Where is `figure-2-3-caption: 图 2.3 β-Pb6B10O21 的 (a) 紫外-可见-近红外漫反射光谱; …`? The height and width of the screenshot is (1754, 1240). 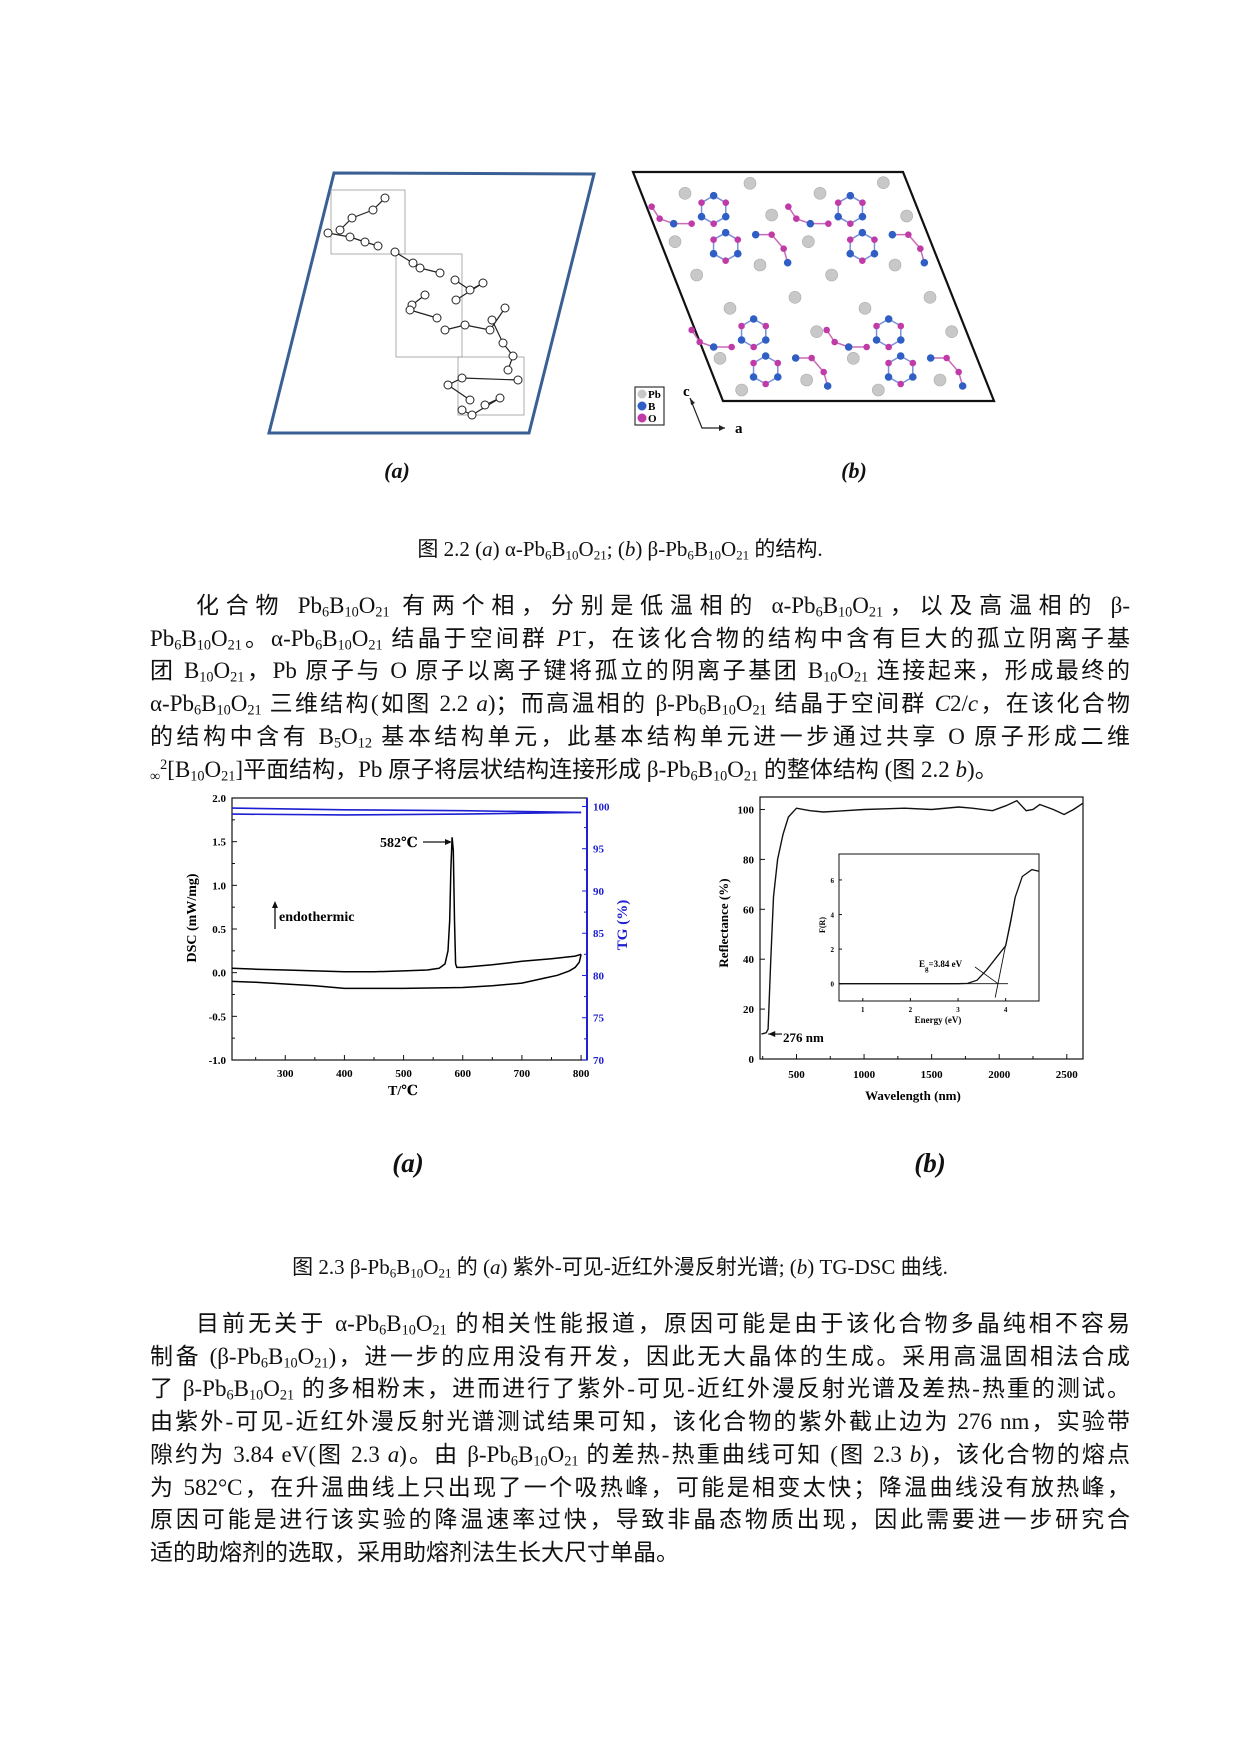 figure-2-3-caption: 图 2.3 β-Pb6B10O21 的 (a) 紫外-可见-近红外漫反射光谱; … is located at coordinates (620, 1268).